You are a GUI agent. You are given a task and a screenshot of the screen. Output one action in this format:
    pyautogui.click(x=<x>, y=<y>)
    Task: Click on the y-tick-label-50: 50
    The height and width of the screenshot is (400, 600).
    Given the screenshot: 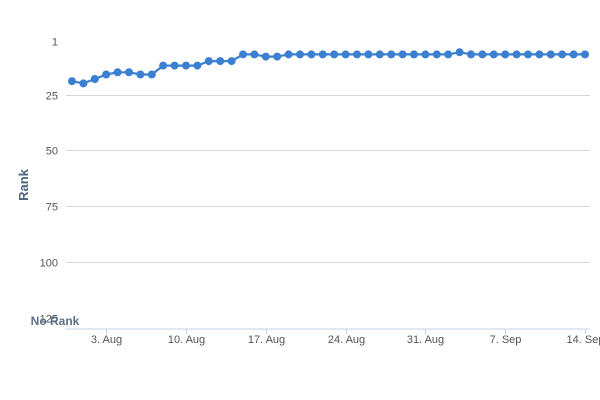 What is the action you would take?
    pyautogui.click(x=52, y=152)
    